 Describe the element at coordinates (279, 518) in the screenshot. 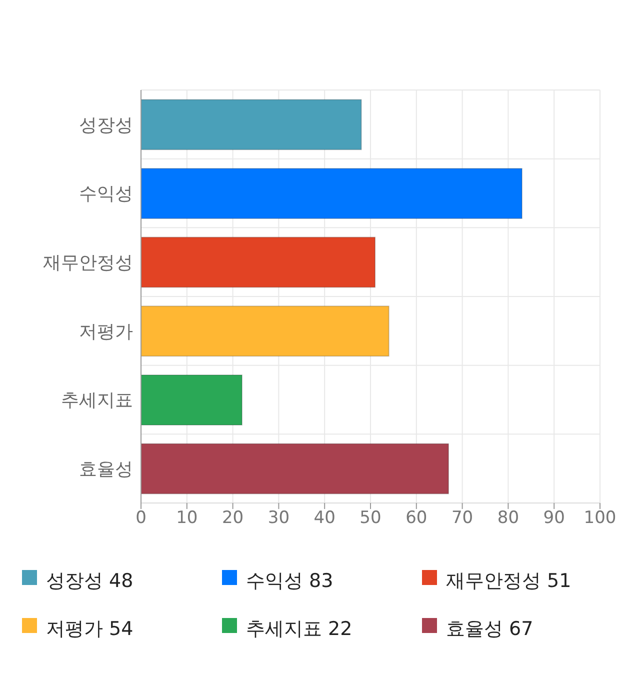

I see `x-tick-label: 30` at that location.